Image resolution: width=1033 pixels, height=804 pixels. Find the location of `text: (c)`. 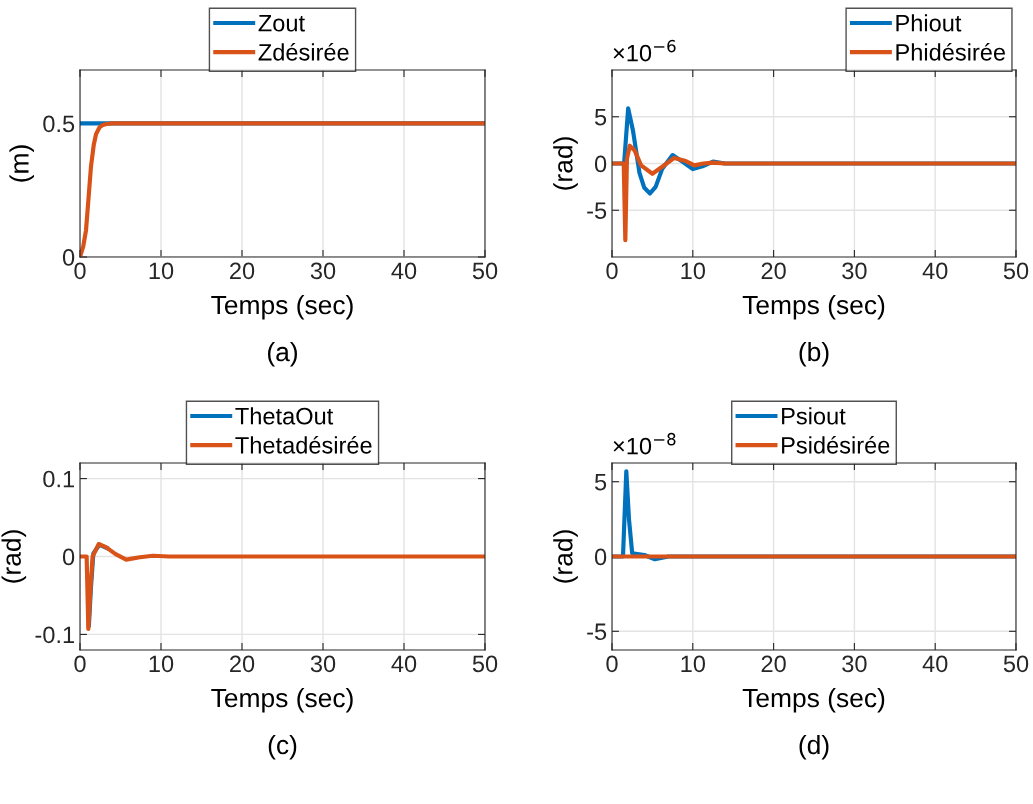

text: (c) is located at coordinates (282, 747).